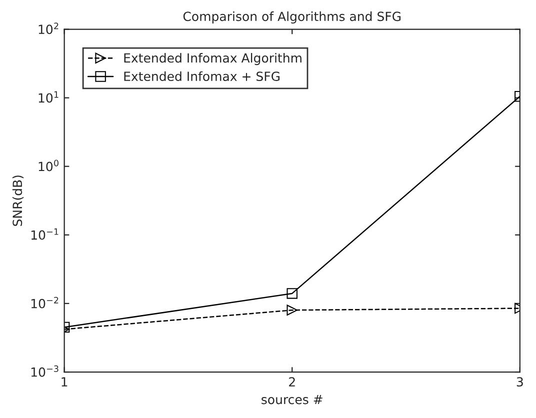 This screenshot has width=536, height=418. I want to click on y-tick-label: 10$^{−2}$, so click(44, 302).